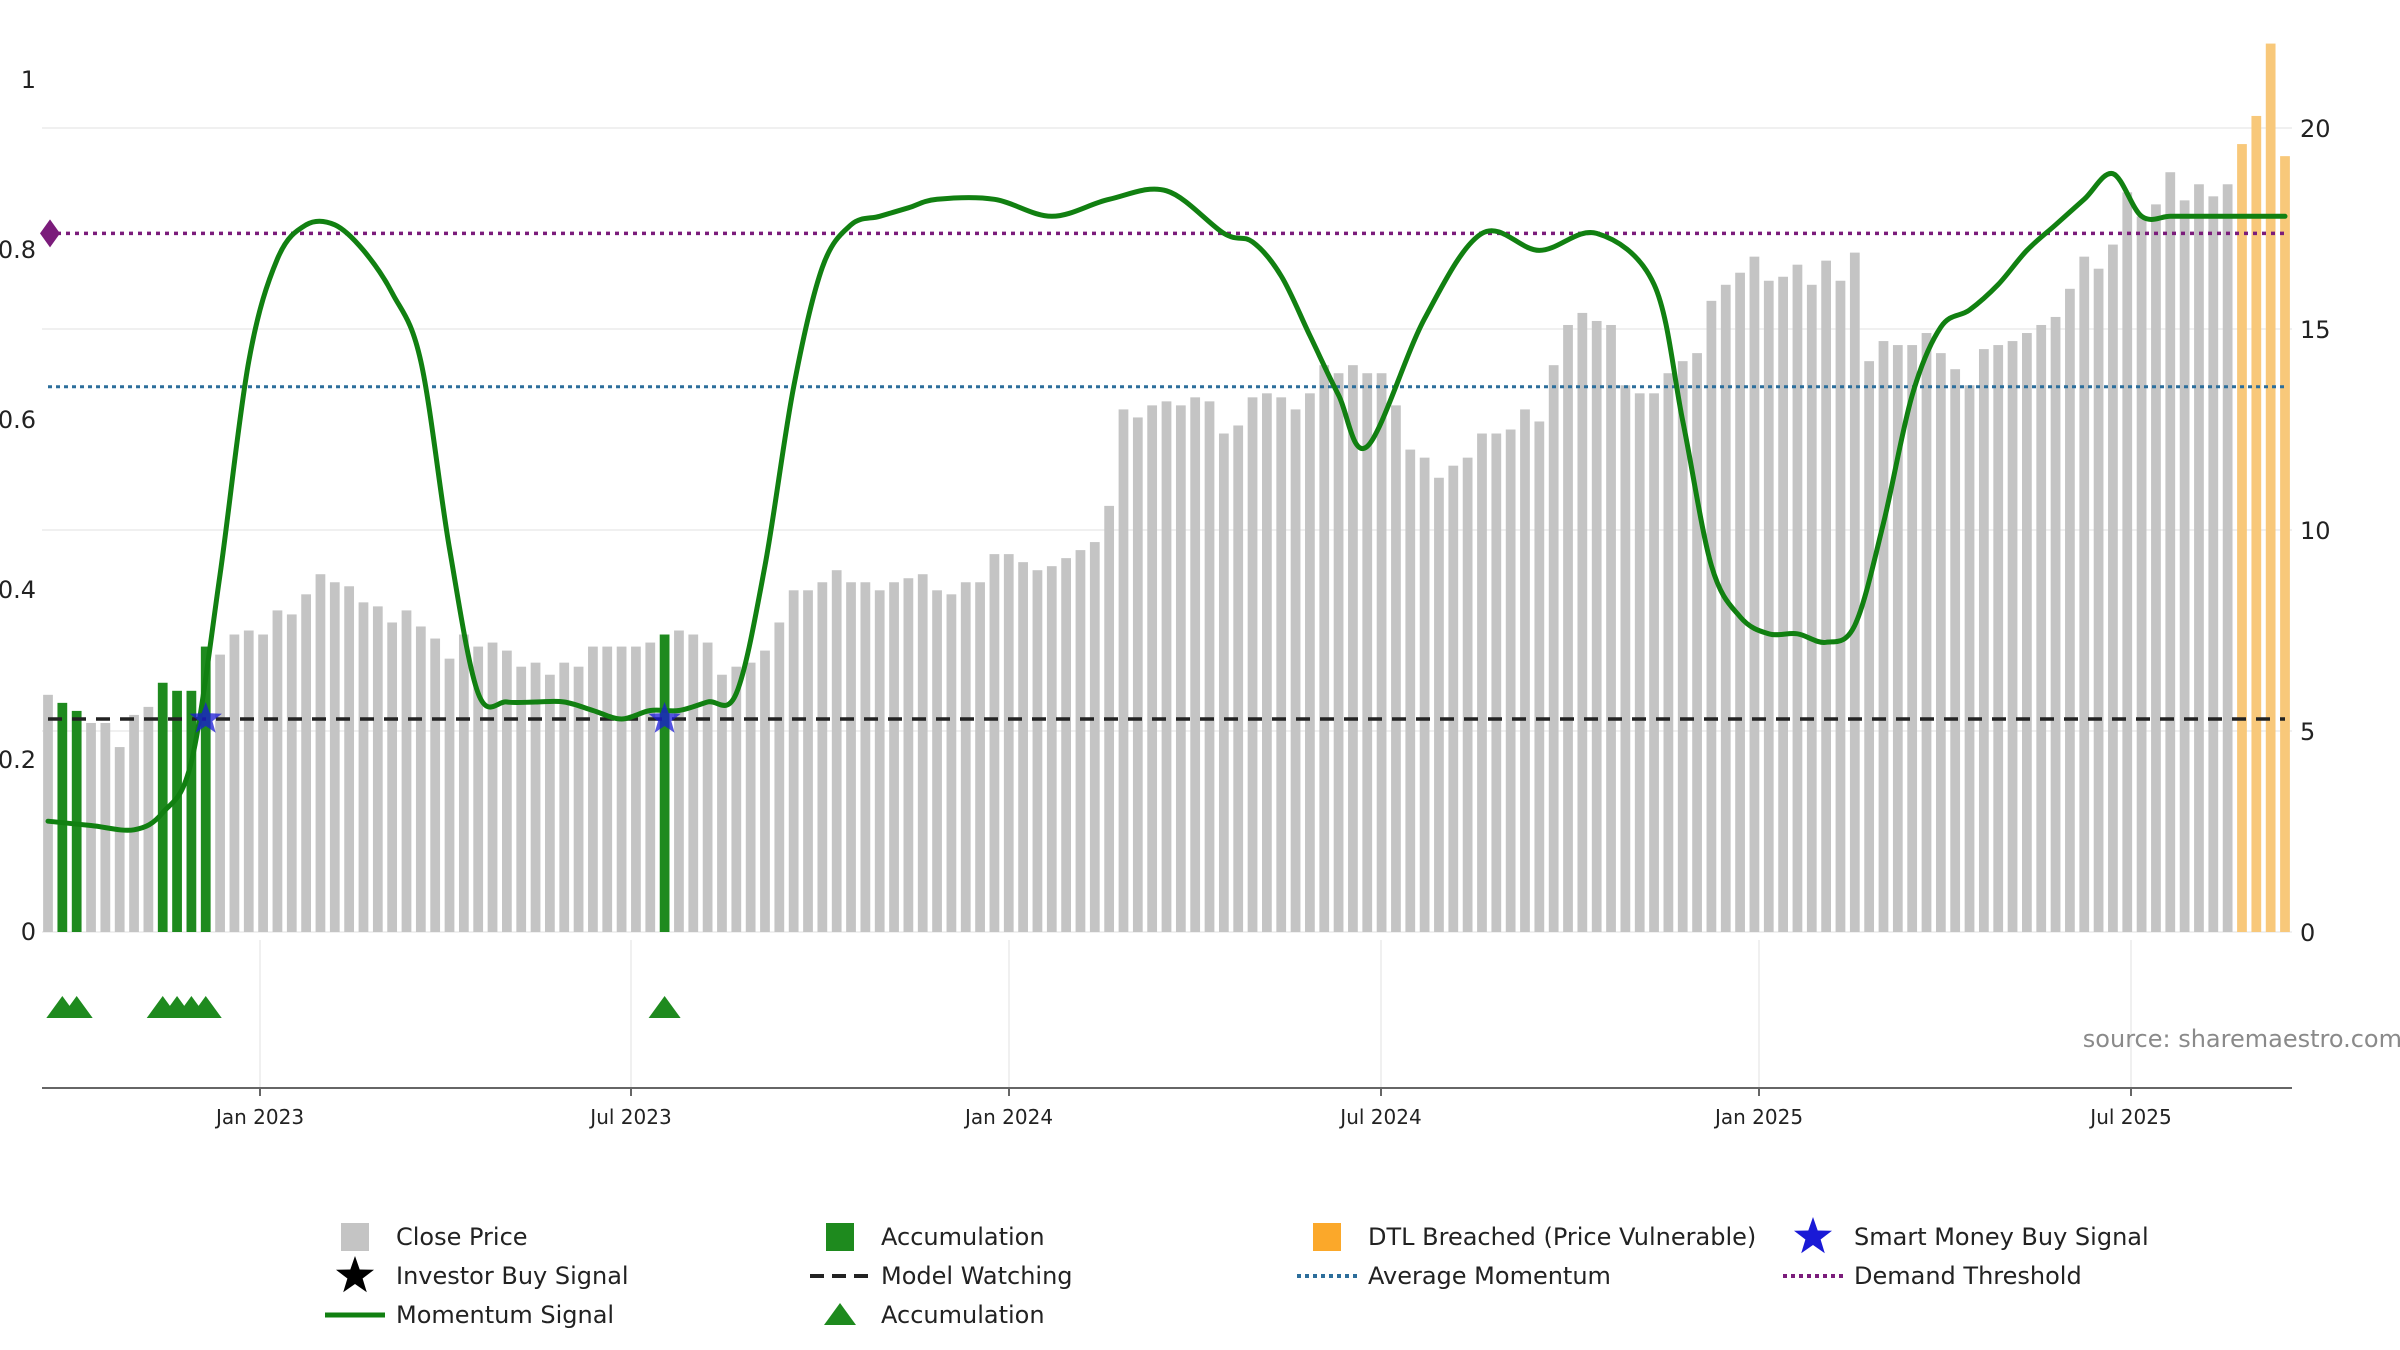 This screenshot has height=1350, width=2400. I want to click on x-tick-label: Jan 2025, so click(1758, 1117).